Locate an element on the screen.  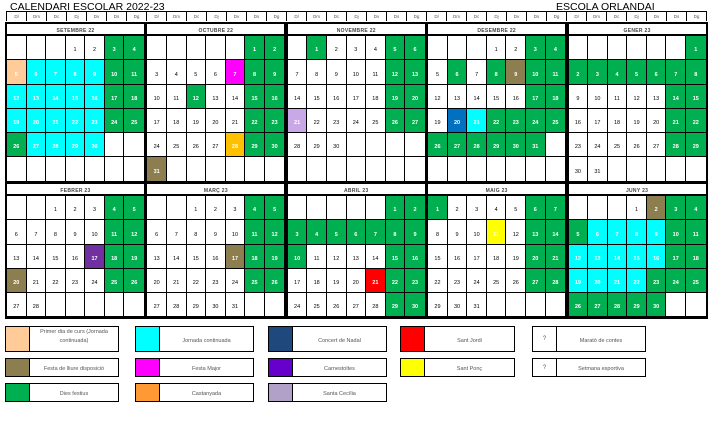
day-cell: 30 is located at coordinates (415, 305).